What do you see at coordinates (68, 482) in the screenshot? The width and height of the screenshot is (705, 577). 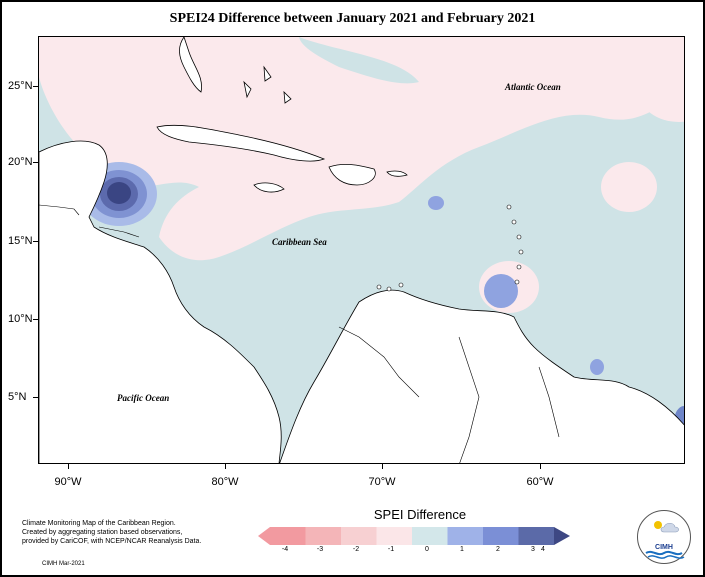 I see `lon-label-90: 90°W` at bounding box center [68, 482].